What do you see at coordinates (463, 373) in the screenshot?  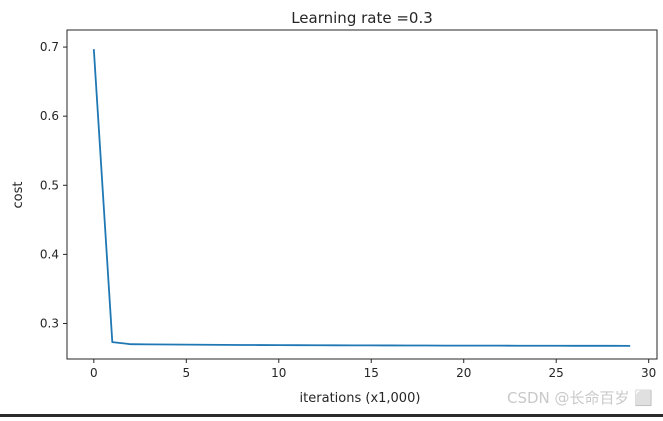 I see `x-tick-label: 20` at bounding box center [463, 373].